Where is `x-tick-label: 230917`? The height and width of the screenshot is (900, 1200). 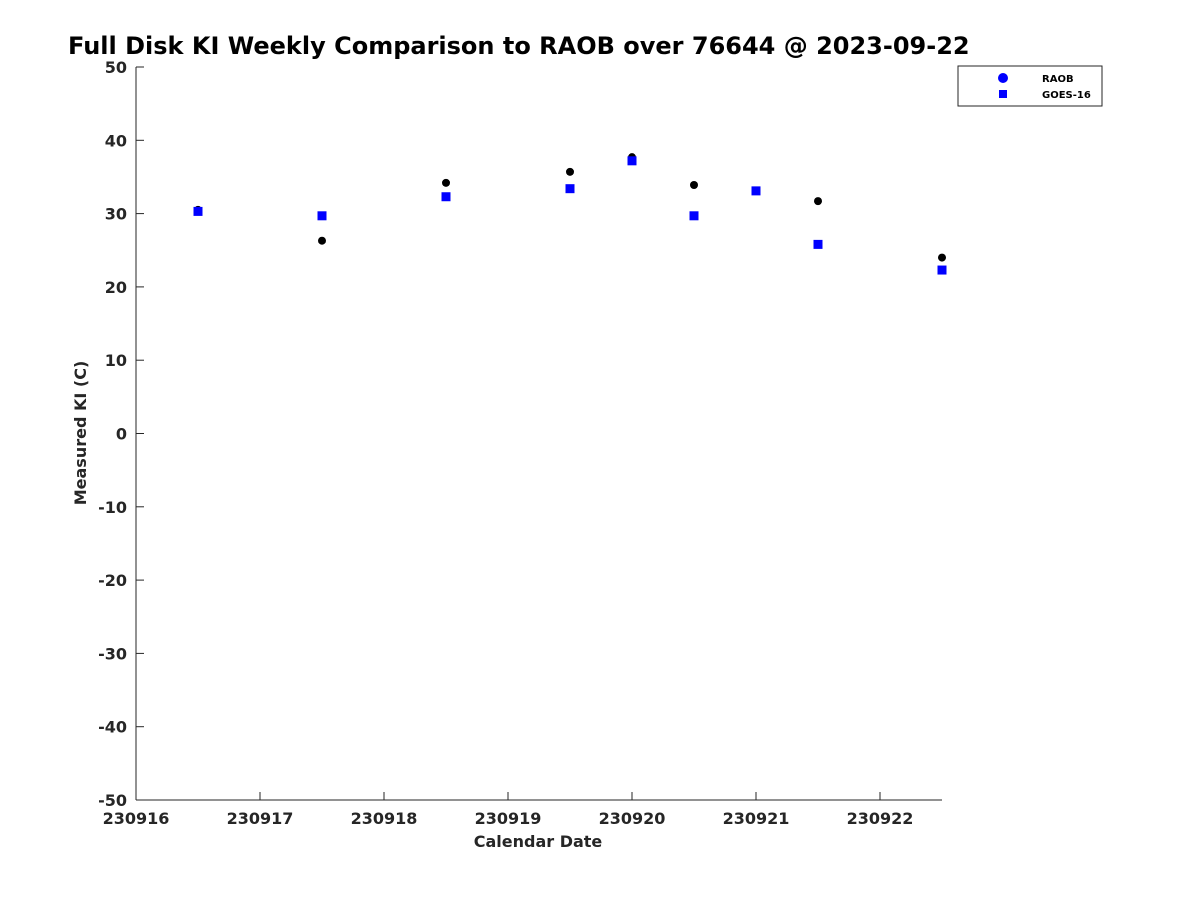 x-tick-label: 230917 is located at coordinates (260, 818).